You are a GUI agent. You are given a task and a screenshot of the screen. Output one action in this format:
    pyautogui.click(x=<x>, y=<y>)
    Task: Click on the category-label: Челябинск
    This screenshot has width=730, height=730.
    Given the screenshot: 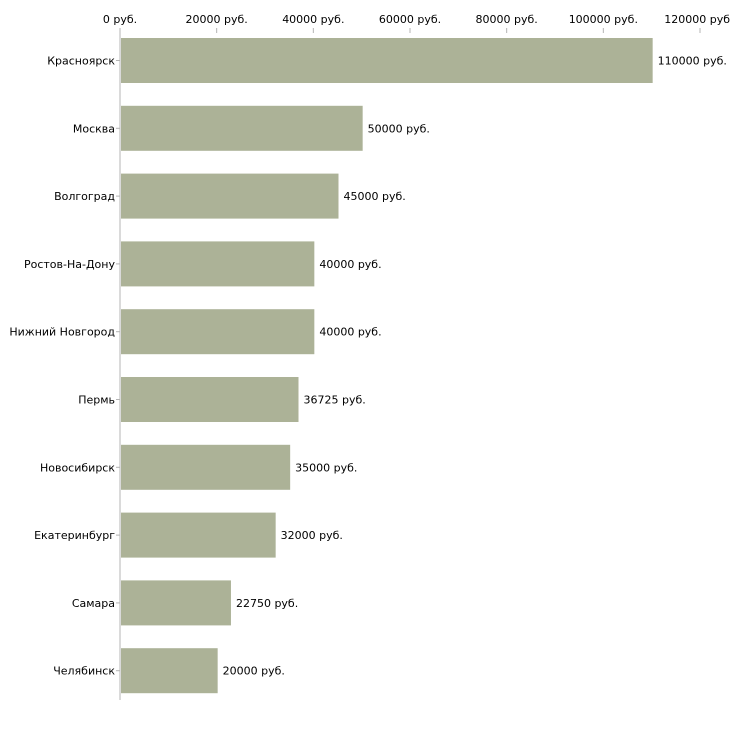 What is the action you would take?
    pyautogui.click(x=84, y=671)
    